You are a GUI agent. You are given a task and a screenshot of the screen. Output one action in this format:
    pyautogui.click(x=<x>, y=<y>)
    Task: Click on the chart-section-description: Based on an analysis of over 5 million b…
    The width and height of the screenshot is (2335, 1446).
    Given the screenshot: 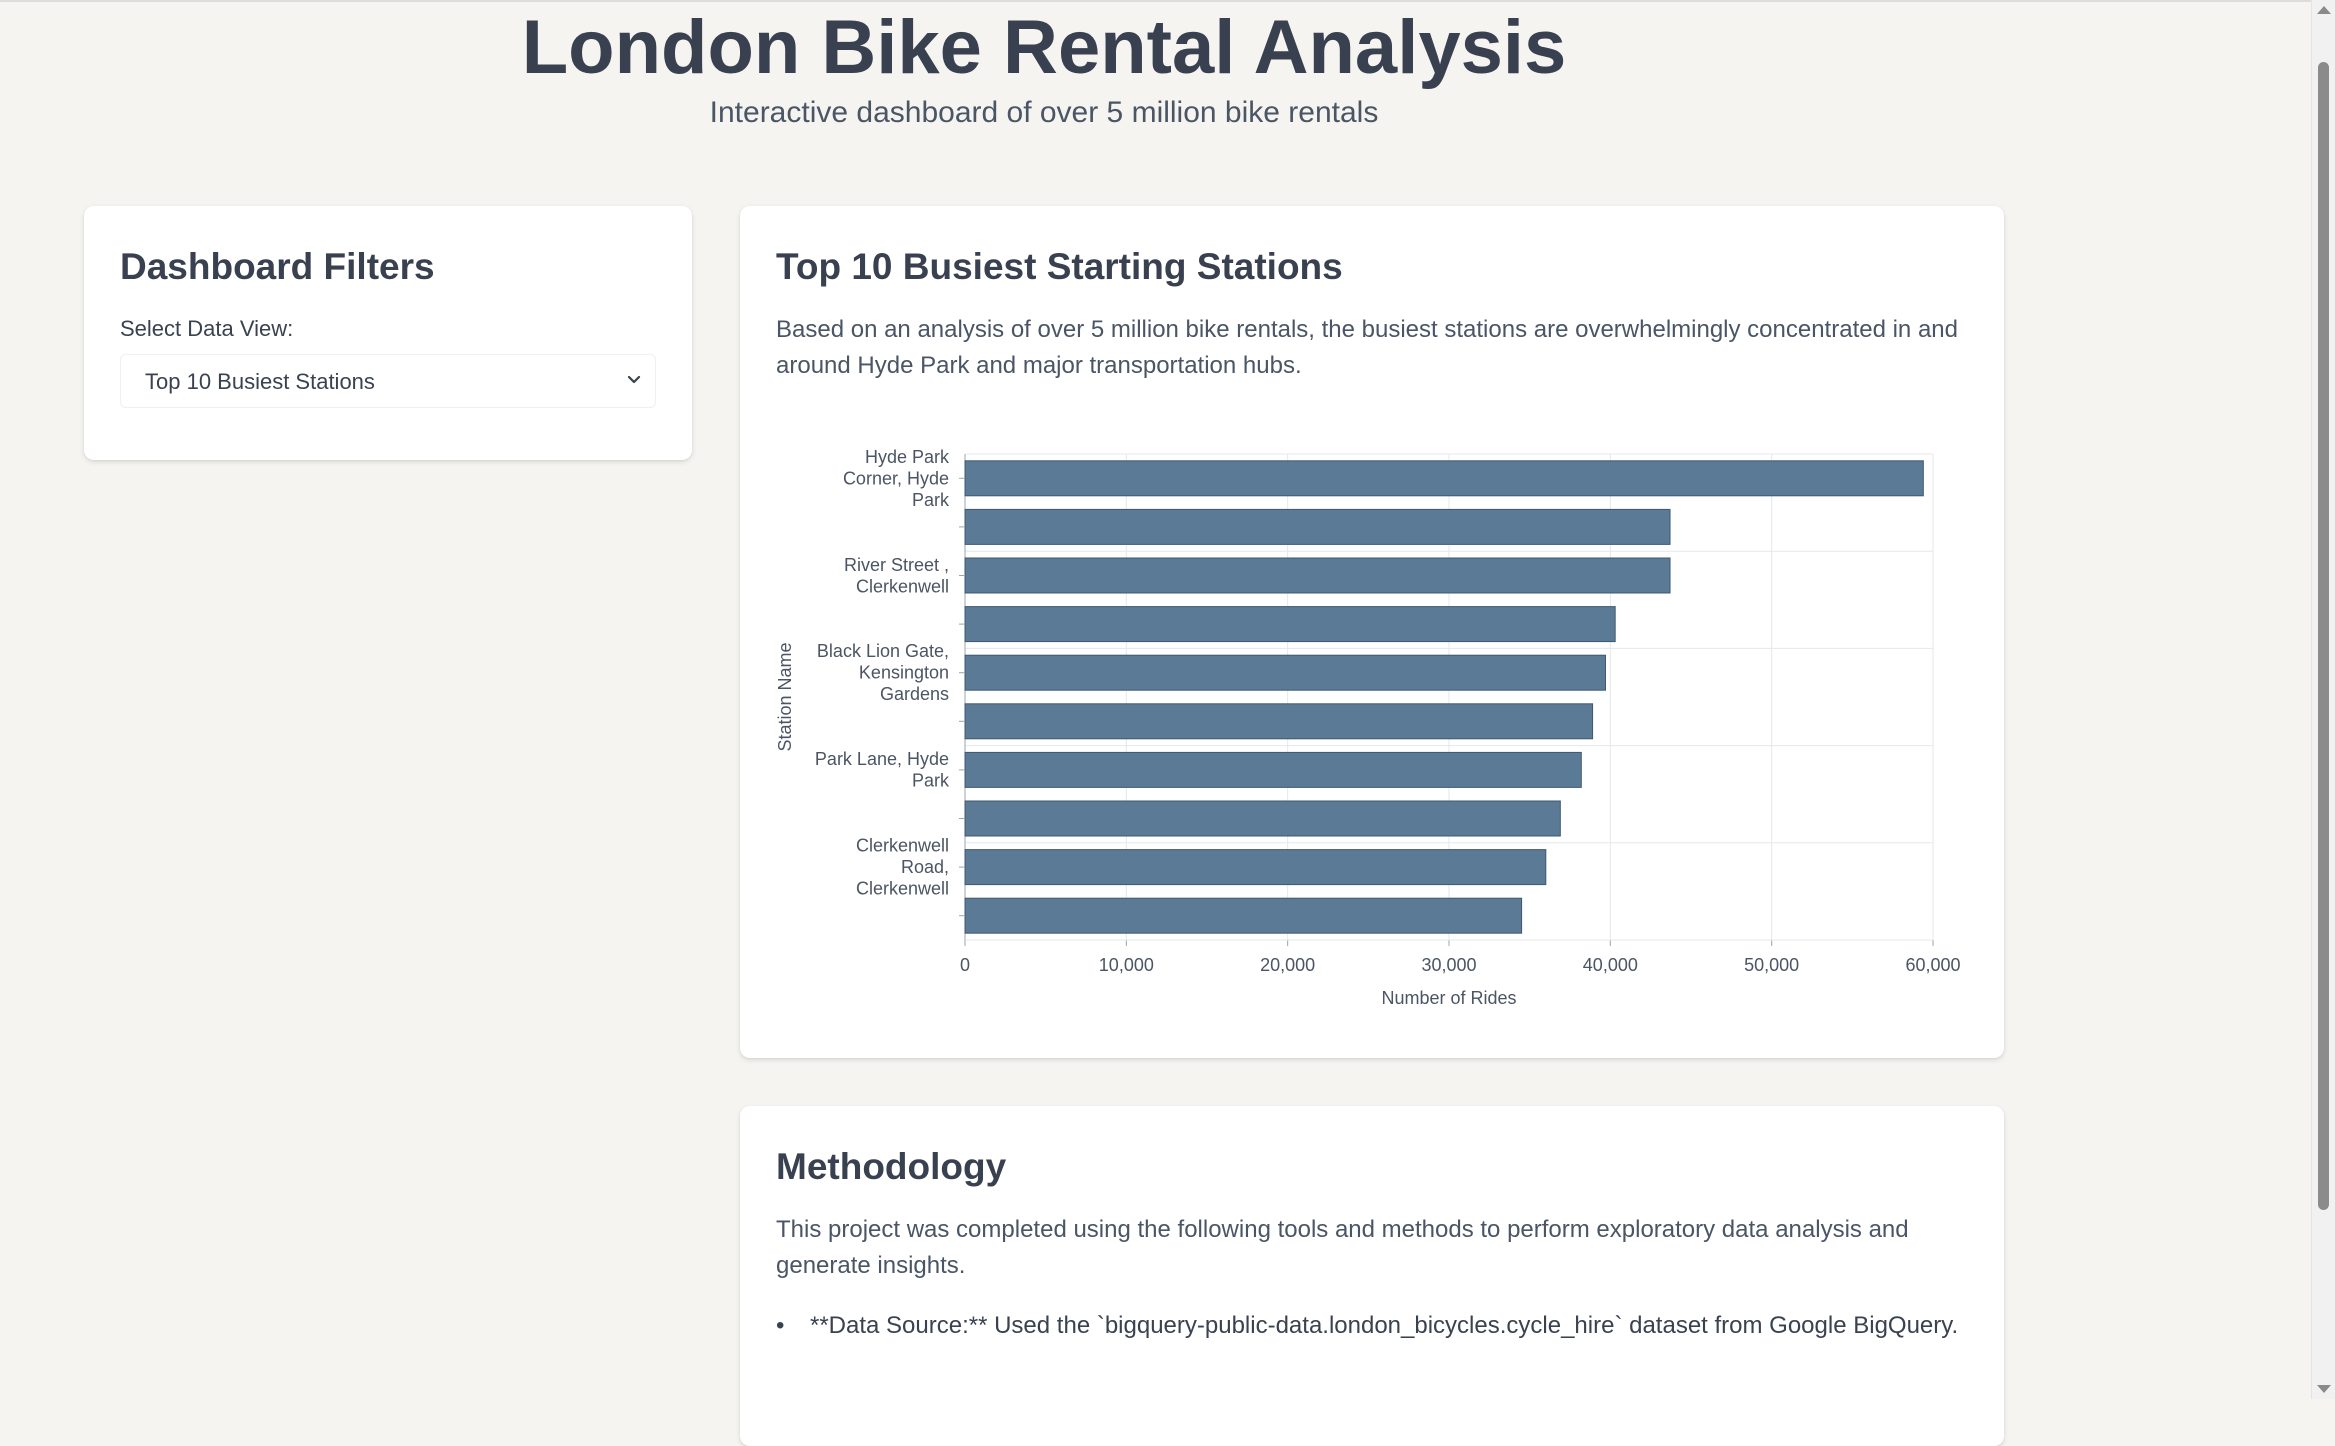 What is the action you would take?
    pyautogui.click(x=1367, y=347)
    